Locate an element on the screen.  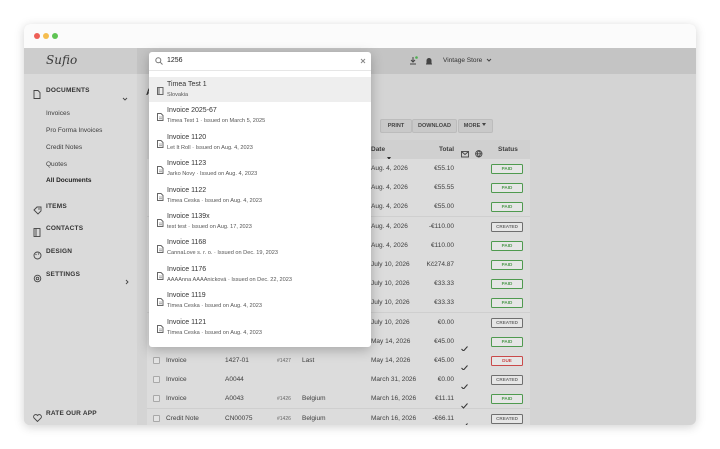
result-subtitle: Timea Ceska · Issued on Aug. 4, 2023 is located at coordinates (214, 306).